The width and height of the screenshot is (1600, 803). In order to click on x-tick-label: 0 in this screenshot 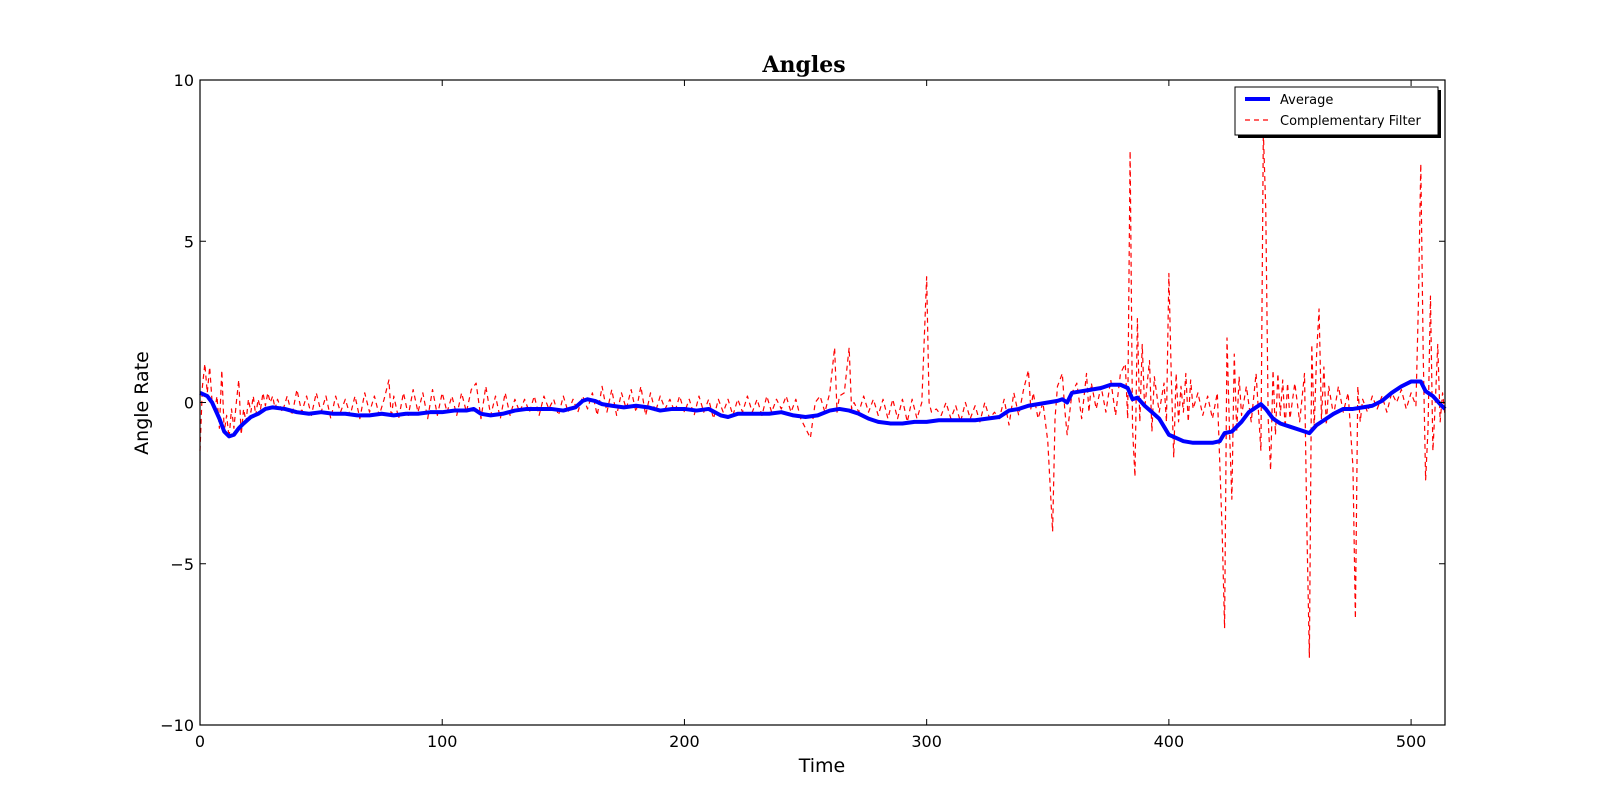, I will do `click(200, 741)`.